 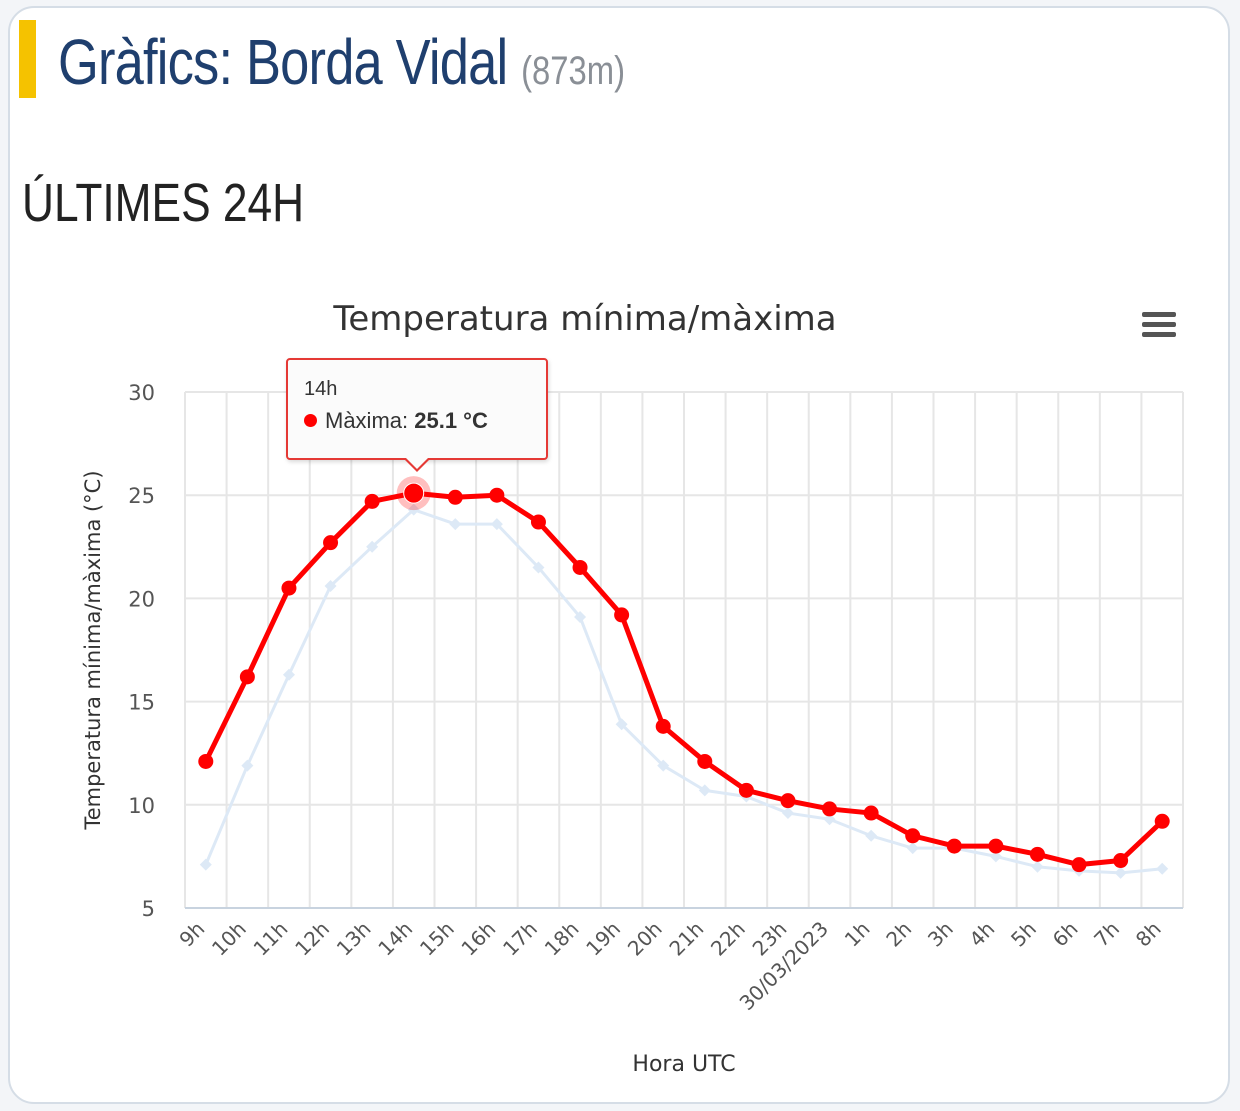 I want to click on tooltip-row: Màxima: 25.1 °C, so click(x=396, y=421).